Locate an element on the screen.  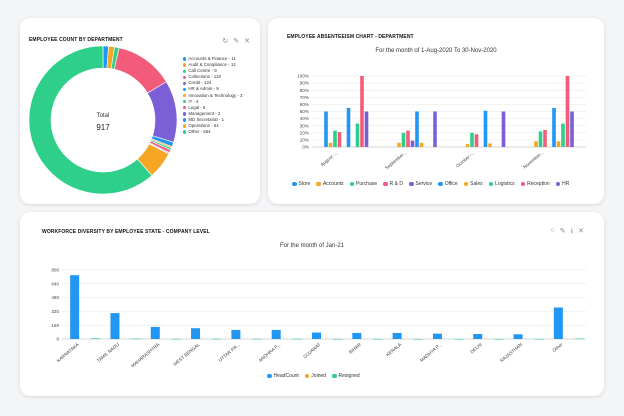
bar-resigned-gujarat is located at coordinates (337, 339).